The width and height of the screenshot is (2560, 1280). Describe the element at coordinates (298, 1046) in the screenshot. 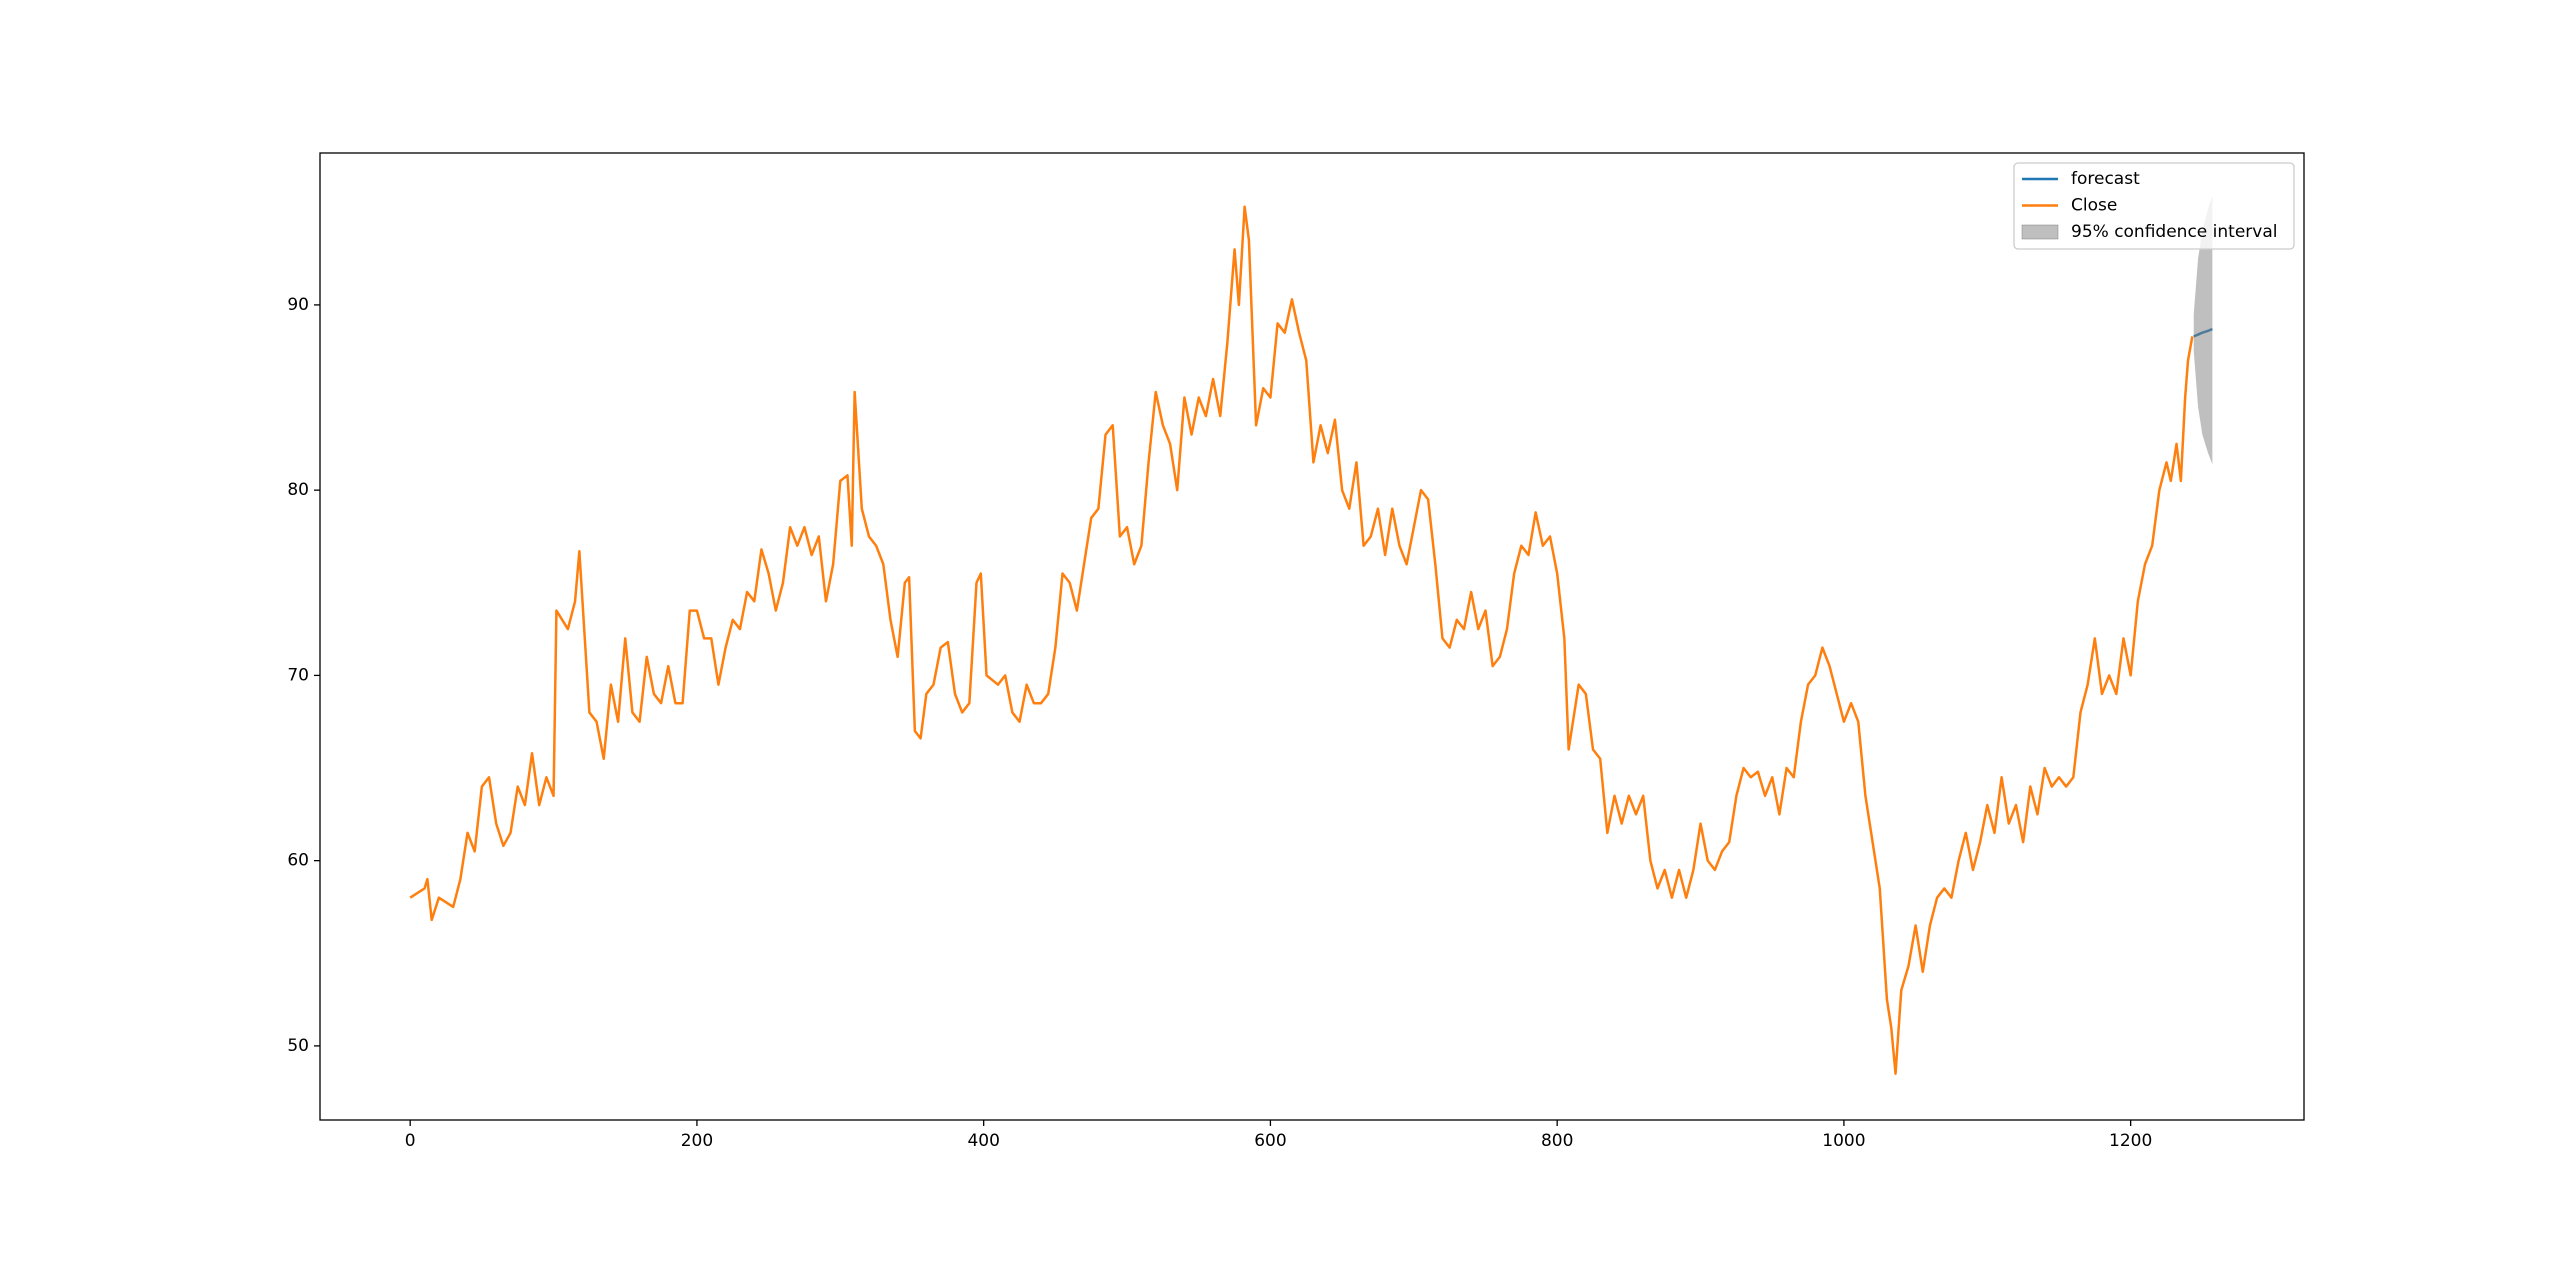

I see `y-tick-label: 50` at that location.